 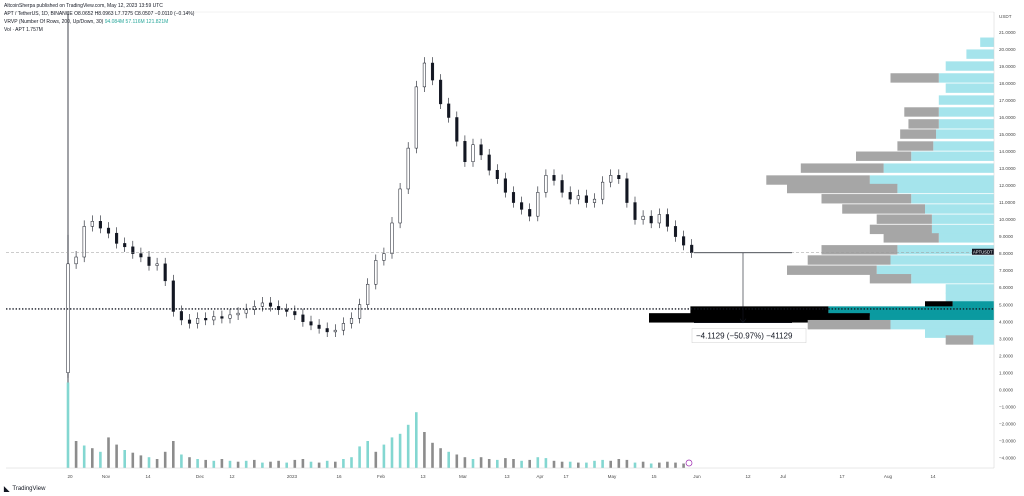 I want to click on volume-line: Vol · APT 1.757M, so click(x=23, y=30).